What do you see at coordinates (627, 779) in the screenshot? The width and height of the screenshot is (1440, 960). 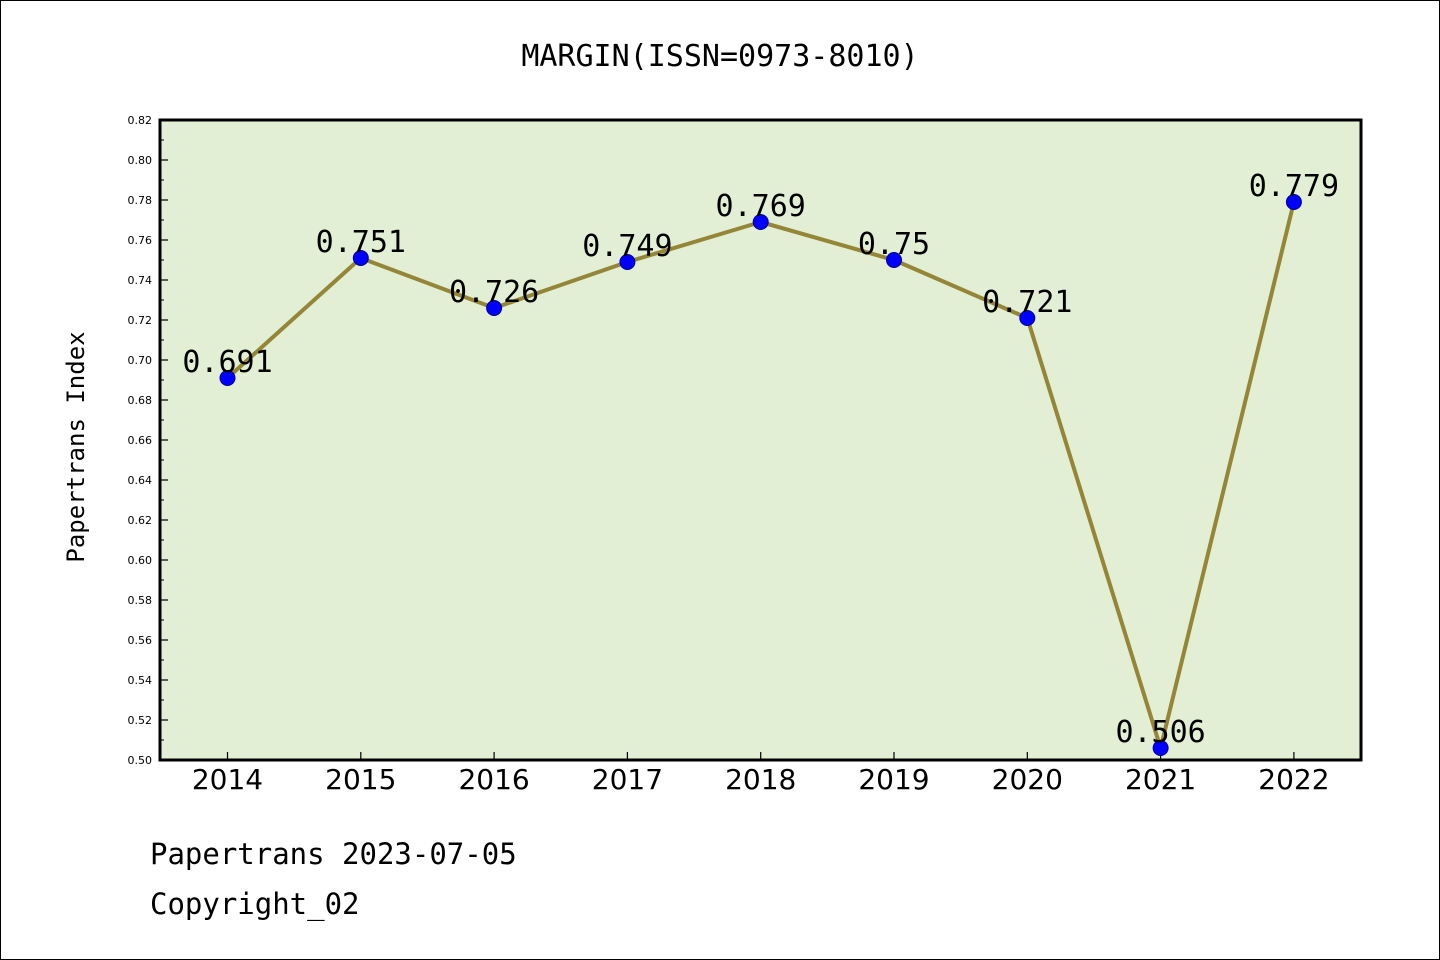 I see `x-tick-label: 2017` at bounding box center [627, 779].